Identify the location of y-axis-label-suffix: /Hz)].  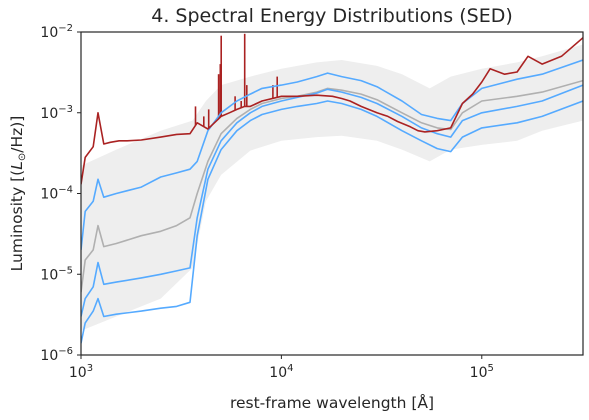
(17, 134).